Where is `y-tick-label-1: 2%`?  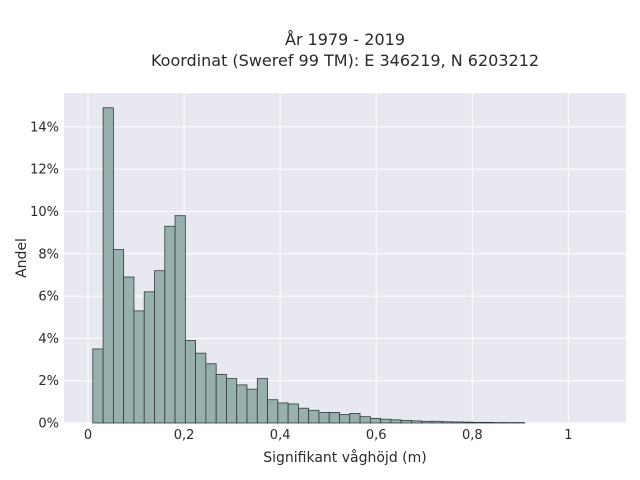 y-tick-label-1: 2% is located at coordinates (48, 381).